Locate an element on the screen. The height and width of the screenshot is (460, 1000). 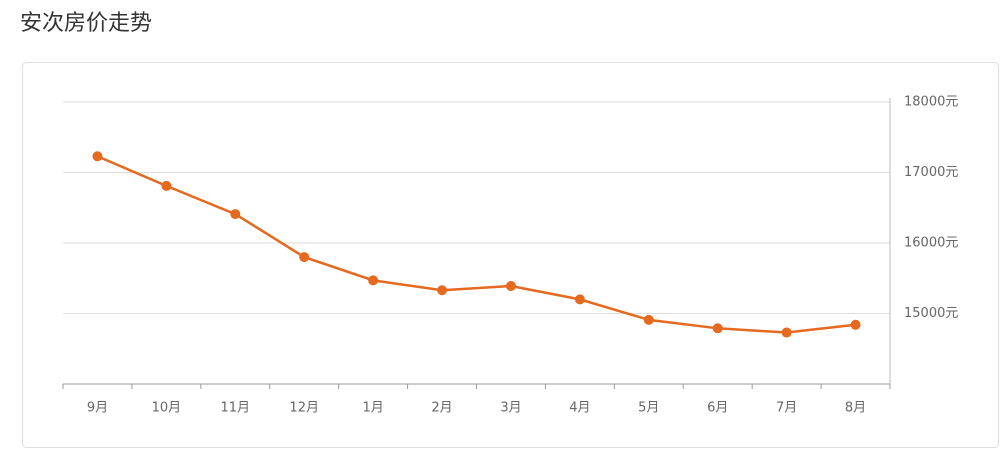
y-tick-label: 18000元 is located at coordinates (931, 102).